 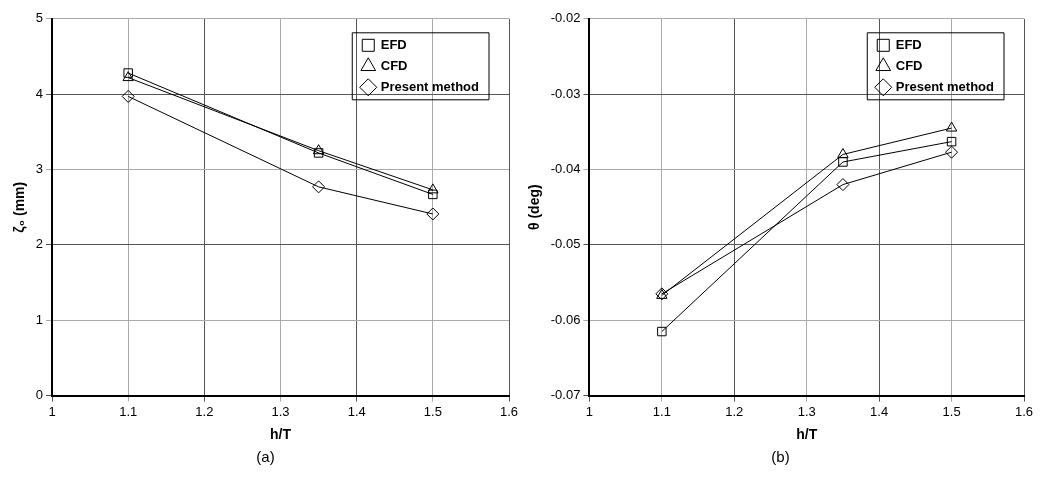 I want to click on text: (a), so click(x=265, y=456).